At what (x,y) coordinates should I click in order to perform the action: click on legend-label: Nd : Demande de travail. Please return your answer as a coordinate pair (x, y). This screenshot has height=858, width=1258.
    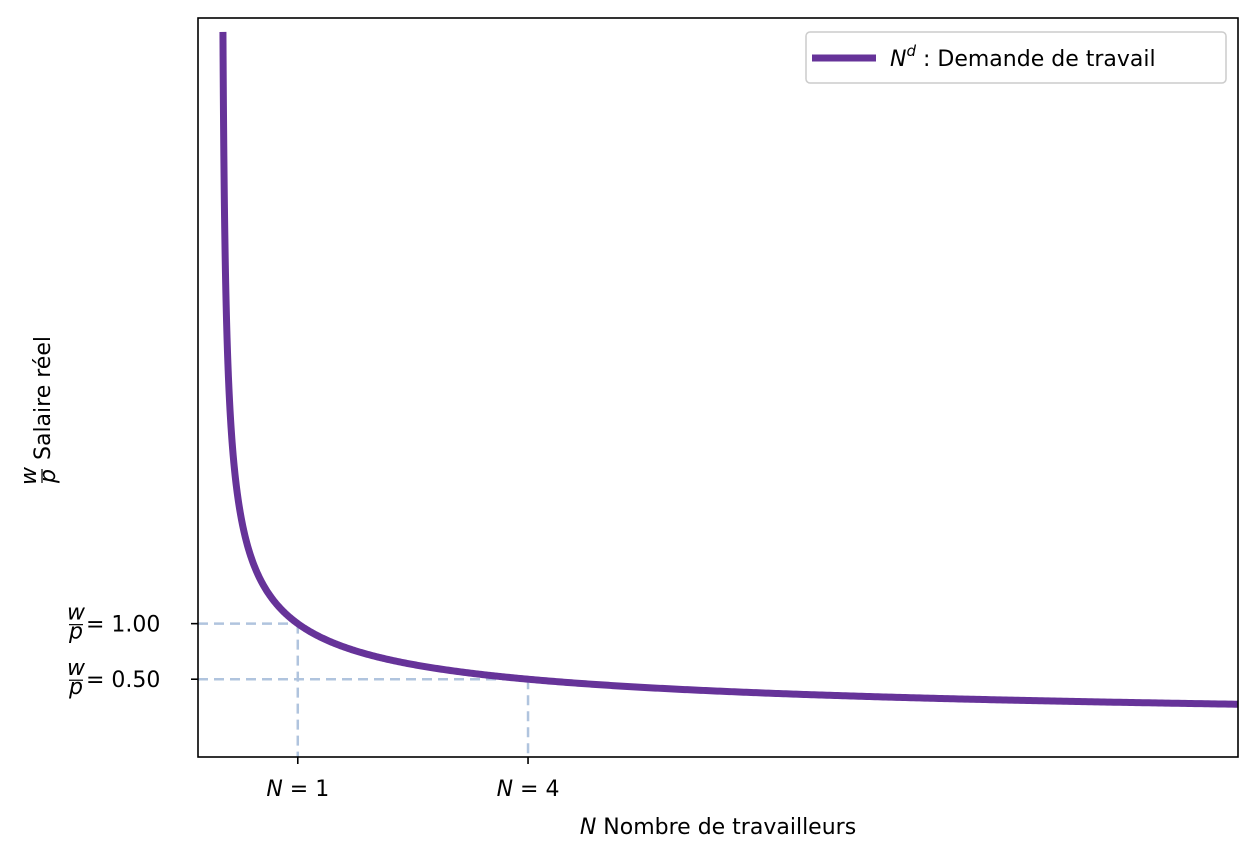
    Looking at the image, I should click on (1023, 57).